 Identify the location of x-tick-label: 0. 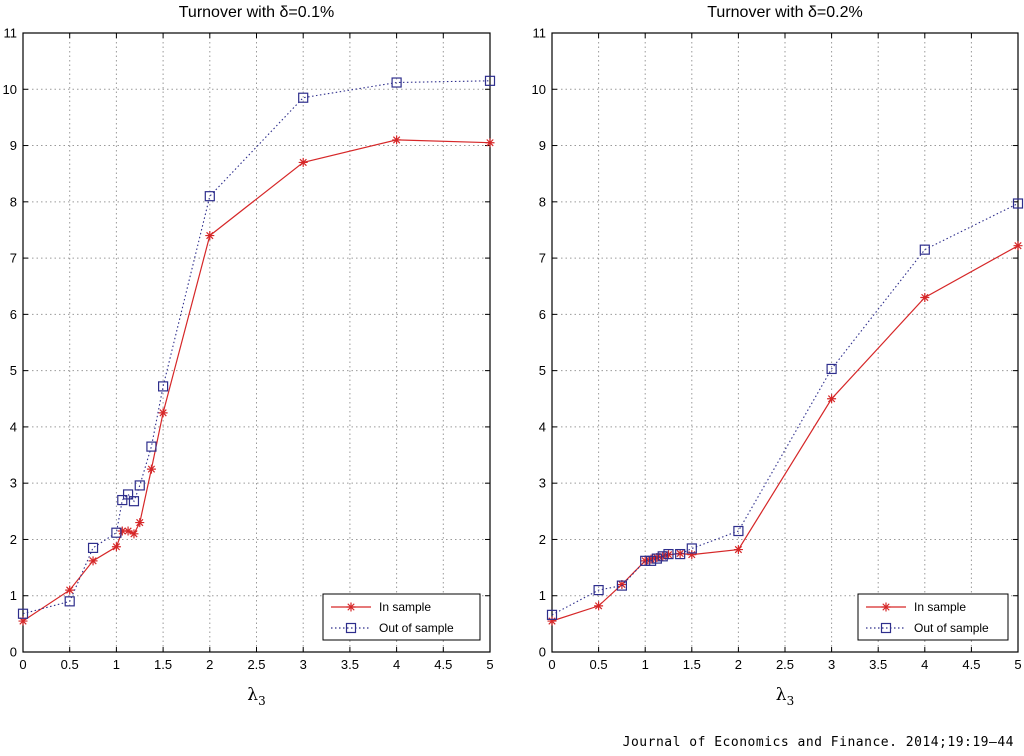
(551, 664).